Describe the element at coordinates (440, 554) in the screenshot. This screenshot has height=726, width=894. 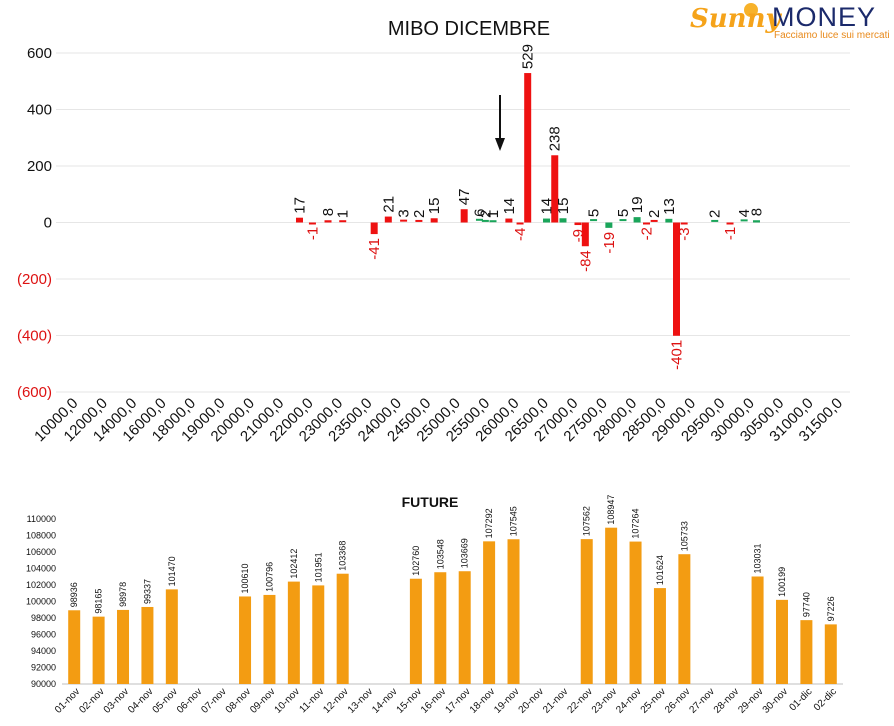
I see `future-data-label: 103548` at that location.